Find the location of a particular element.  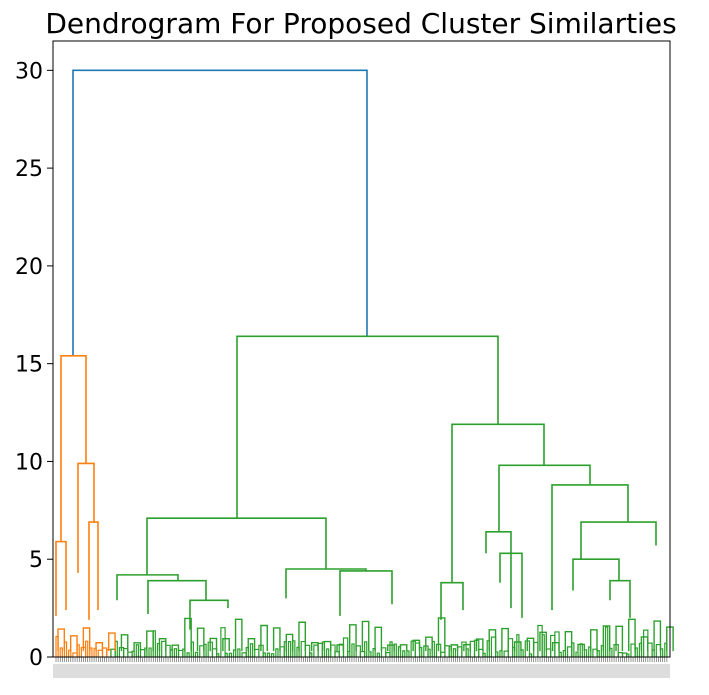

y-tick-label: 5 is located at coordinates (36, 560).